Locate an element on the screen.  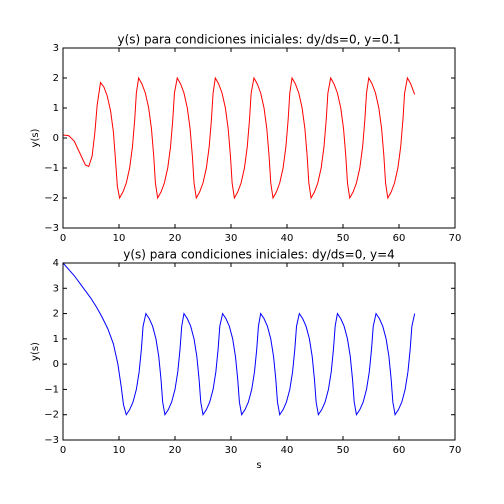
x-axis-label: s is located at coordinates (258, 465).